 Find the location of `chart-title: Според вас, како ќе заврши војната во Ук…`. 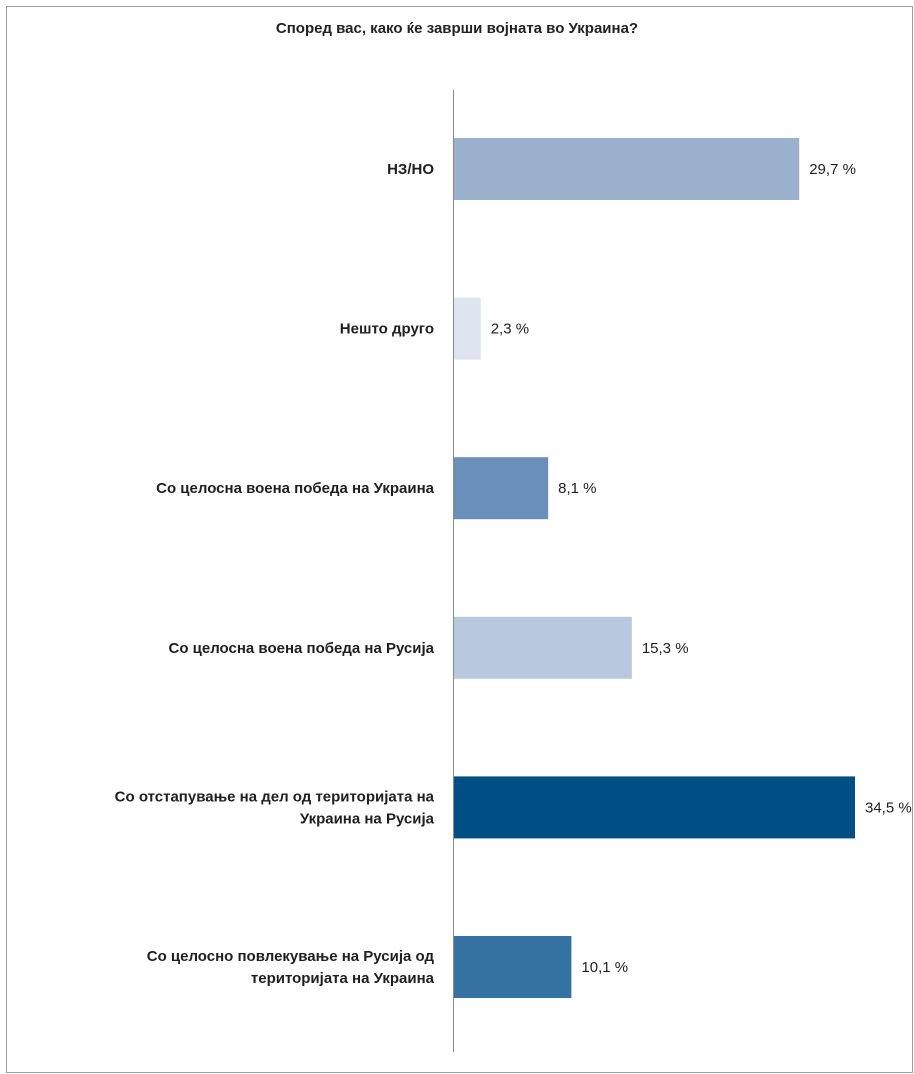

chart-title: Според вас, како ќе заврши војната во Ук… is located at coordinates (457, 28).